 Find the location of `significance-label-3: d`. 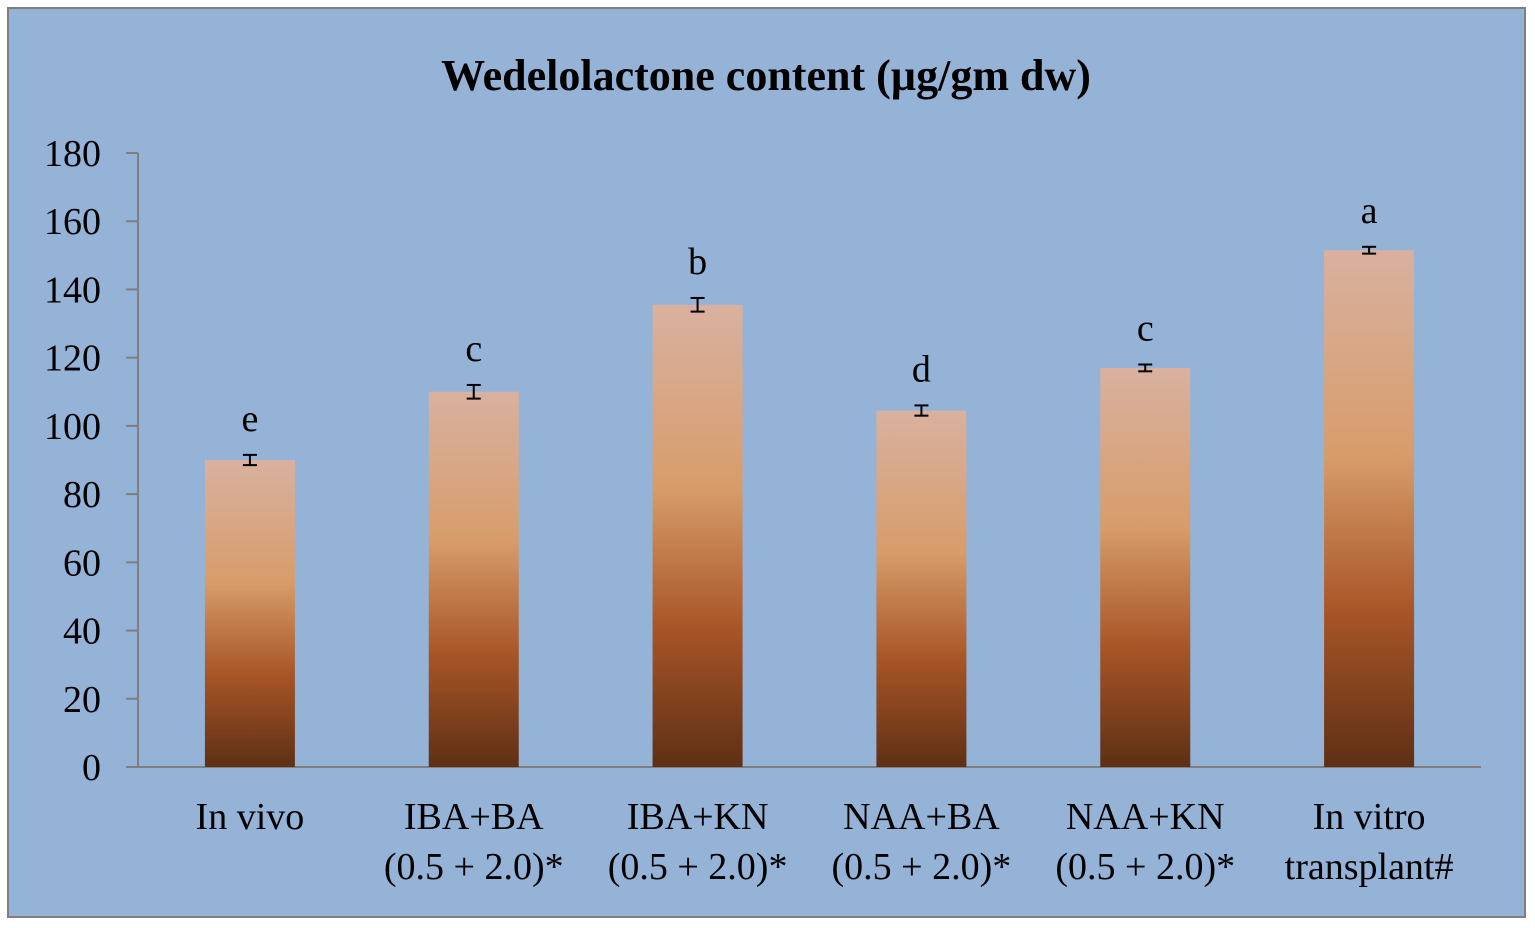

significance-label-3: d is located at coordinates (921, 369).